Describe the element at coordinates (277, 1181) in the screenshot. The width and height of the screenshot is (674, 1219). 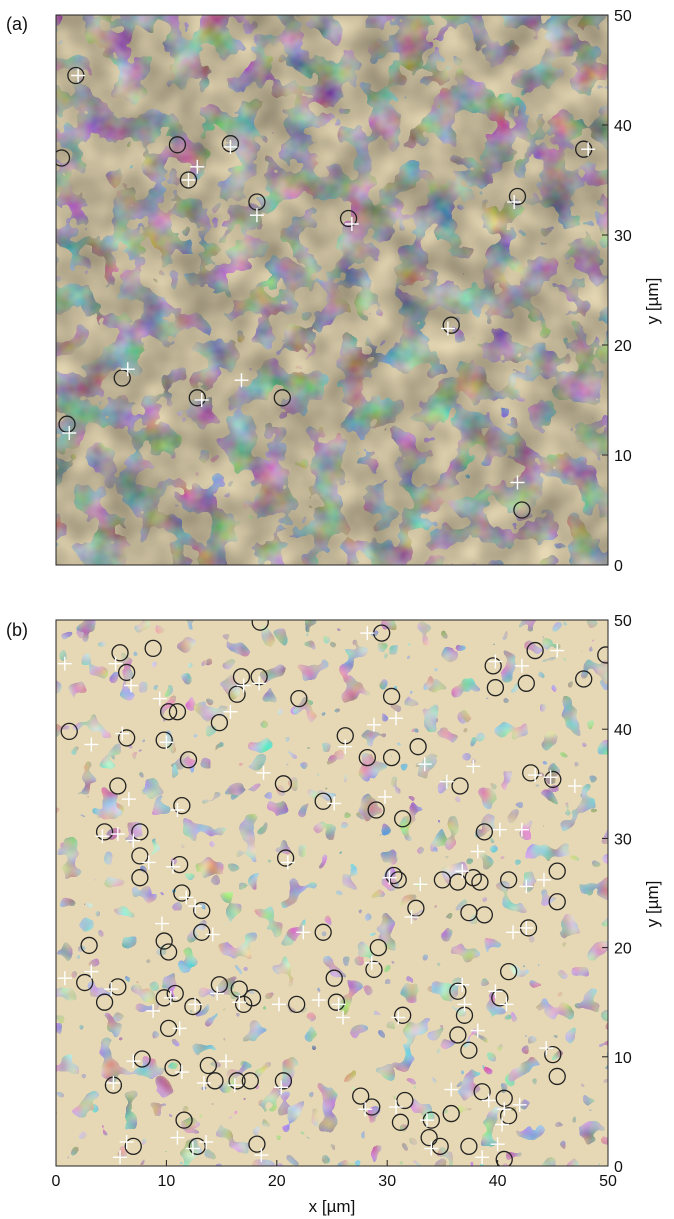
I see `panel-b-x-tick-label: 20` at that location.